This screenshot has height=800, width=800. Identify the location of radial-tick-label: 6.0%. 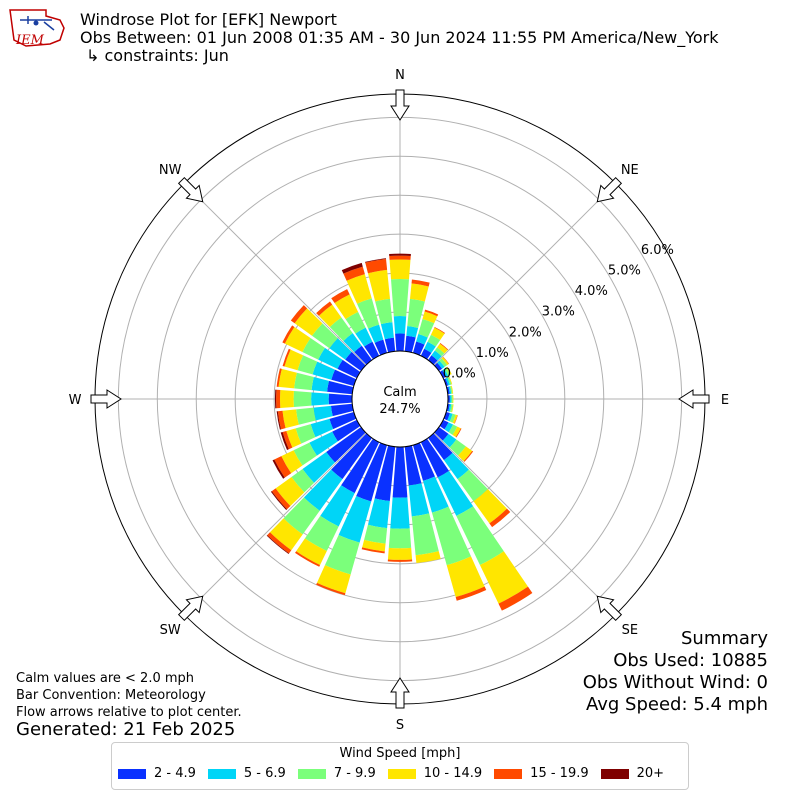
(657, 250).